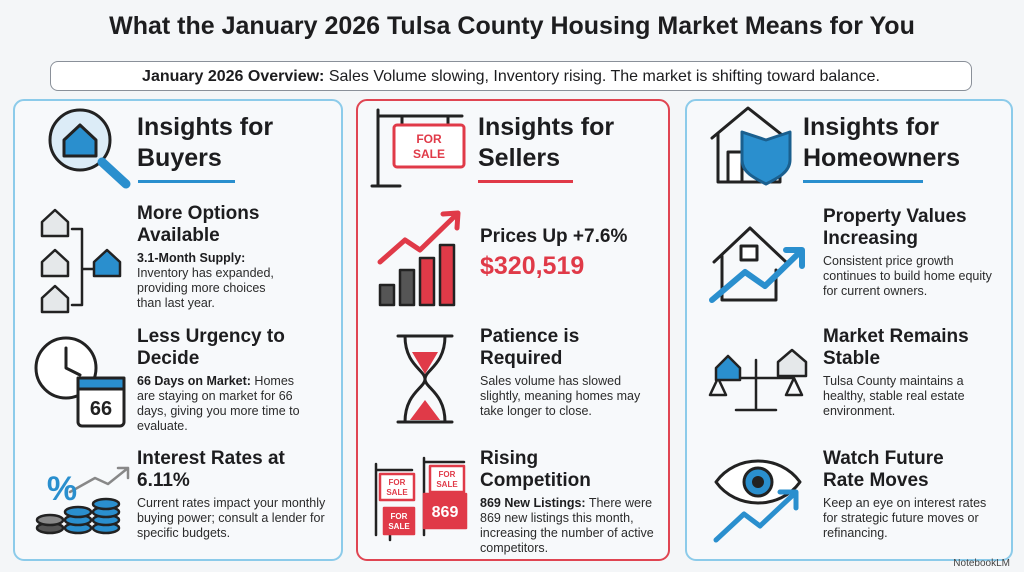  I want to click on insight-title: Market Remains Stable, so click(896, 347).